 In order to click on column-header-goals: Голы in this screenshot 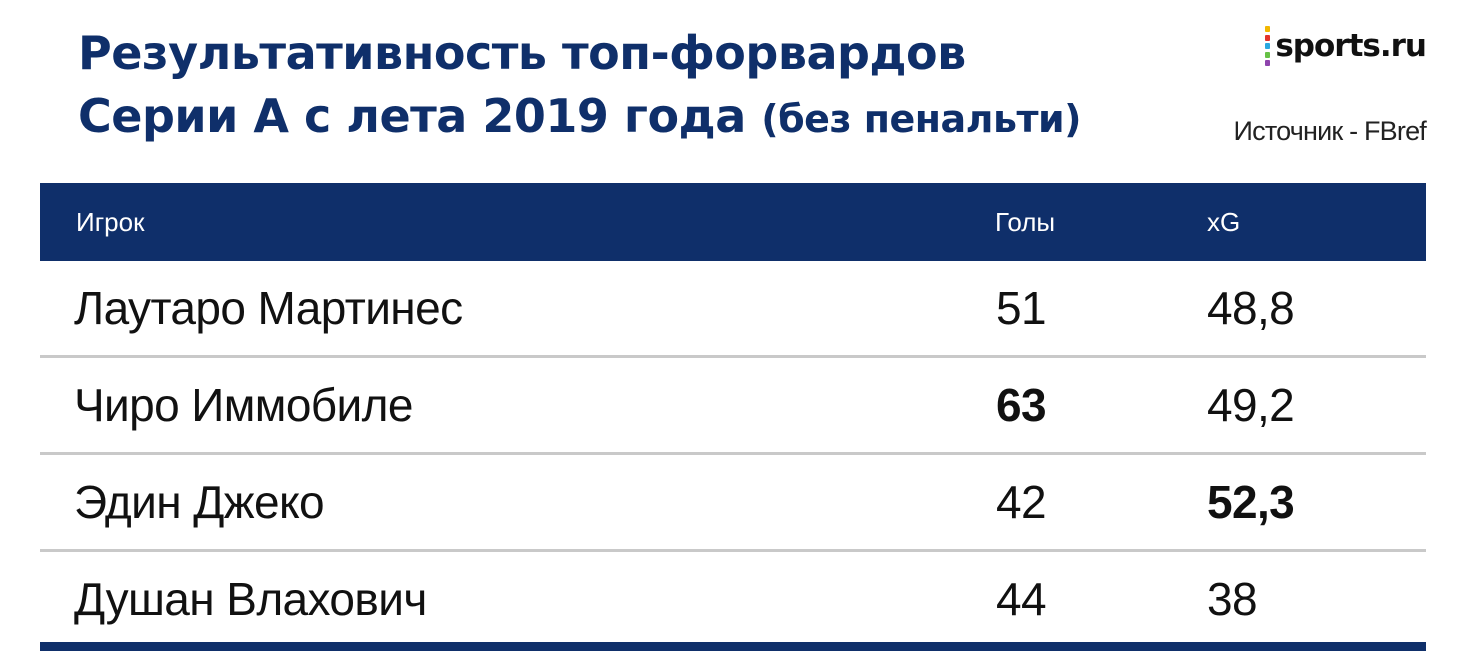, I will do `click(1025, 222)`.